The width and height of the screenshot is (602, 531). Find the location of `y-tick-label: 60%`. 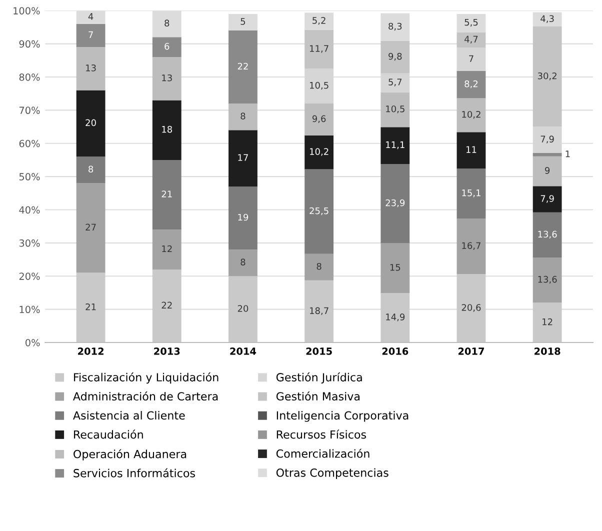

y-tick-label: 60% is located at coordinates (29, 144).